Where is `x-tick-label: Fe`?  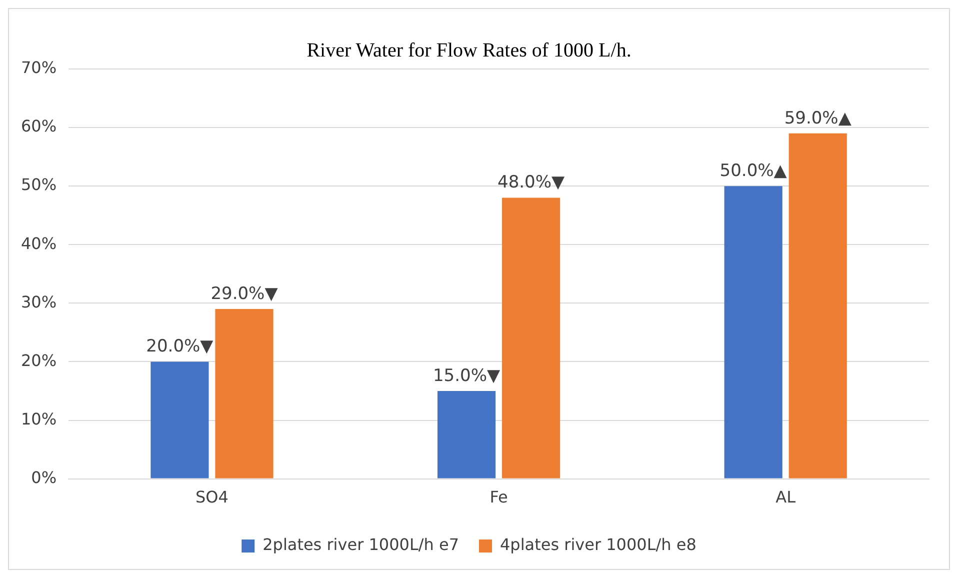 x-tick-label: Fe is located at coordinates (499, 497).